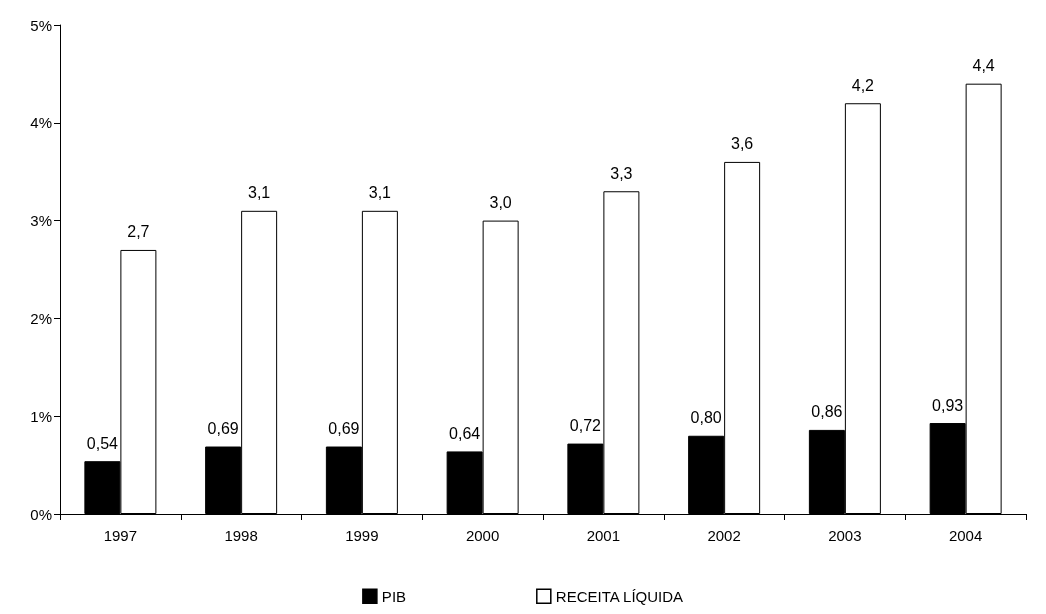 This screenshot has width=1046, height=614. Describe the element at coordinates (621, 173) in the screenshot. I see `data-label: 3,3` at that location.